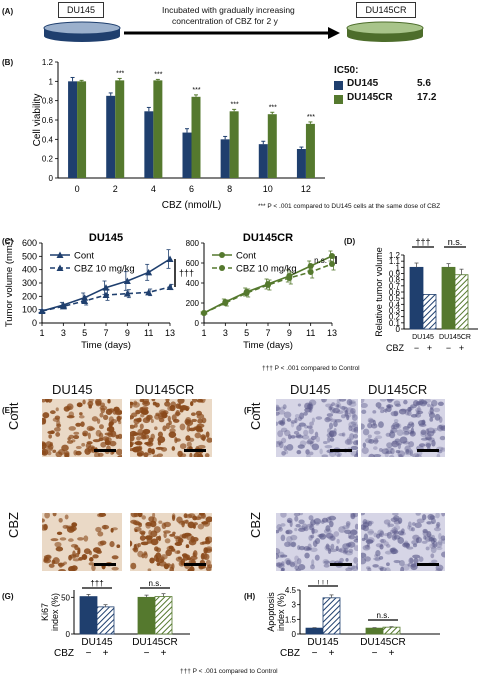 The width and height of the screenshot is (480, 681). I want to click on ki67-du145cr-cbz-image, so click(171, 542).